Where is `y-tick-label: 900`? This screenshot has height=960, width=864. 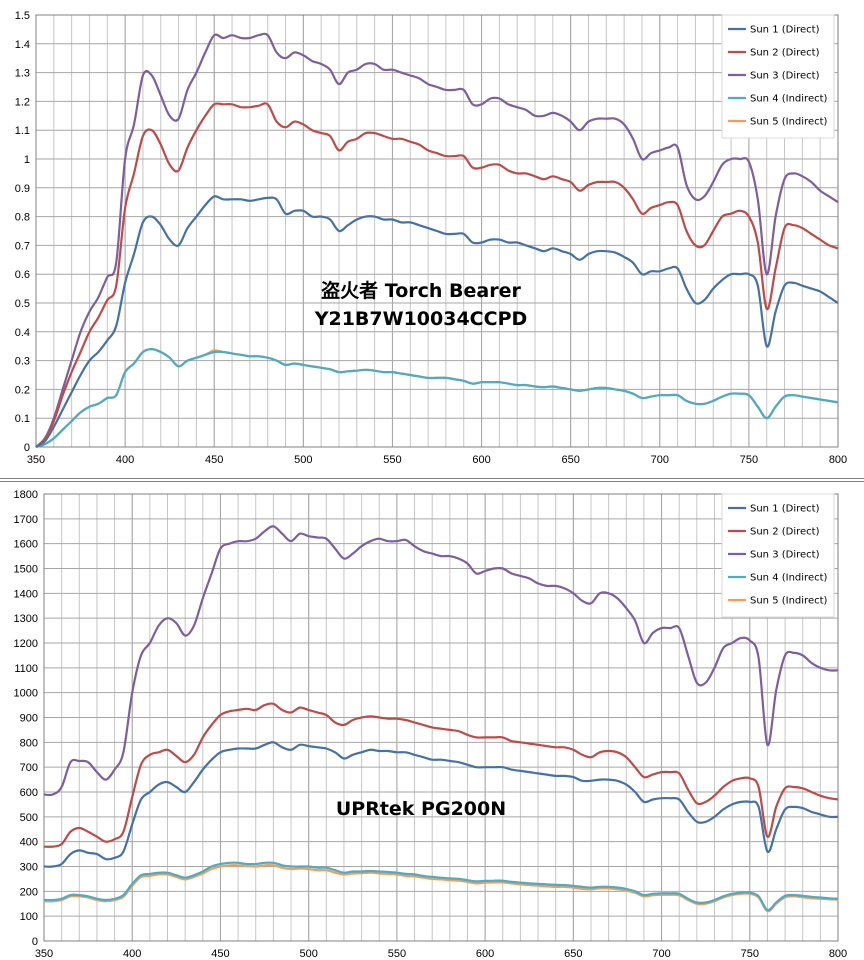 y-tick-label: 900 is located at coordinates (29, 719).